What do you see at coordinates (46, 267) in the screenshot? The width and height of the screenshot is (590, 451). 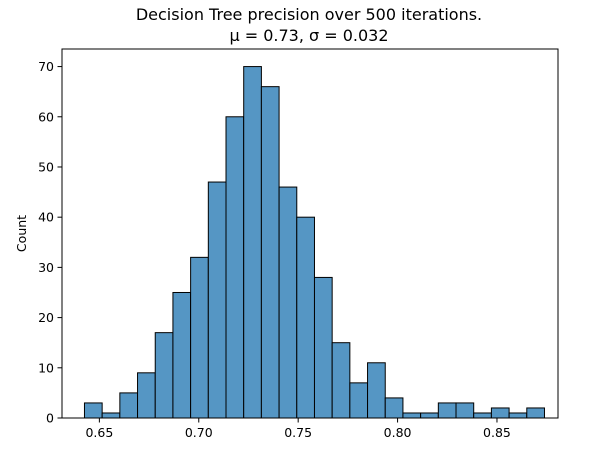 I see `y-tick-label: 30` at bounding box center [46, 267].